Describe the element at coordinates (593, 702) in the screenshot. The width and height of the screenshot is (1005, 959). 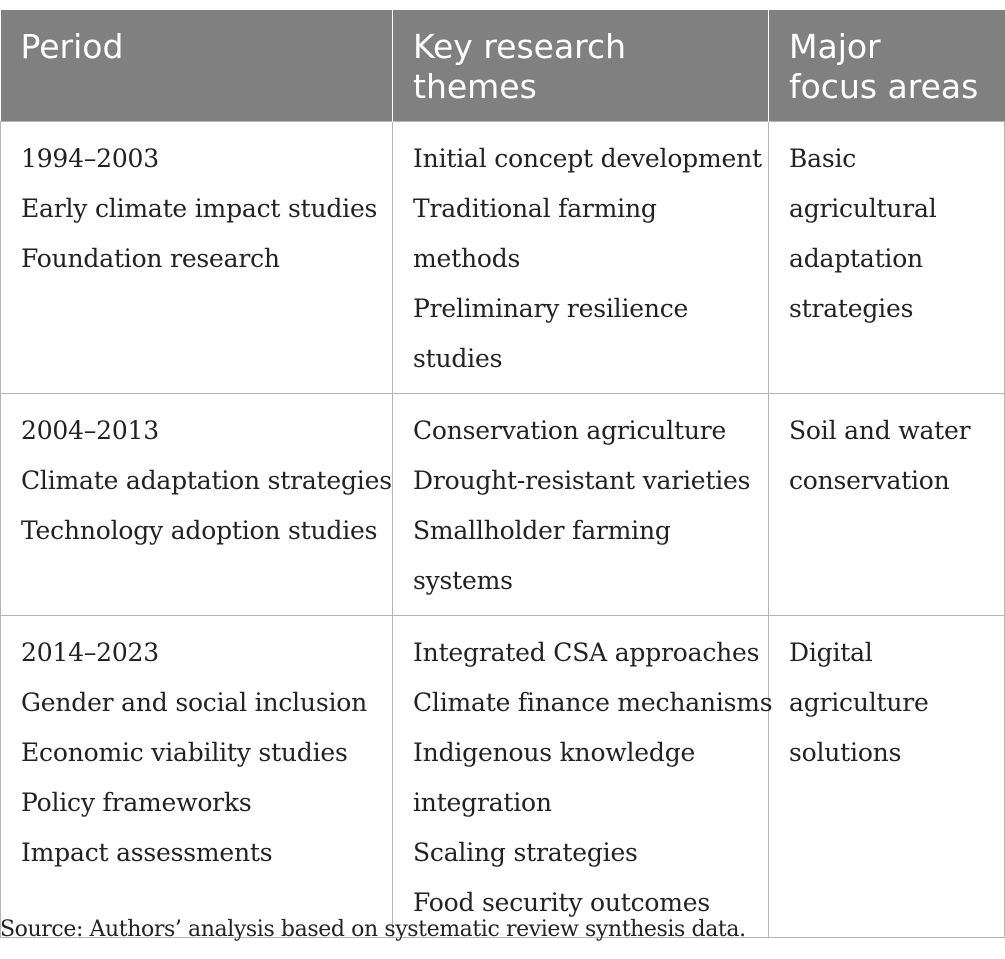
I see `cell-line: Climate finance mechanisms` at that location.